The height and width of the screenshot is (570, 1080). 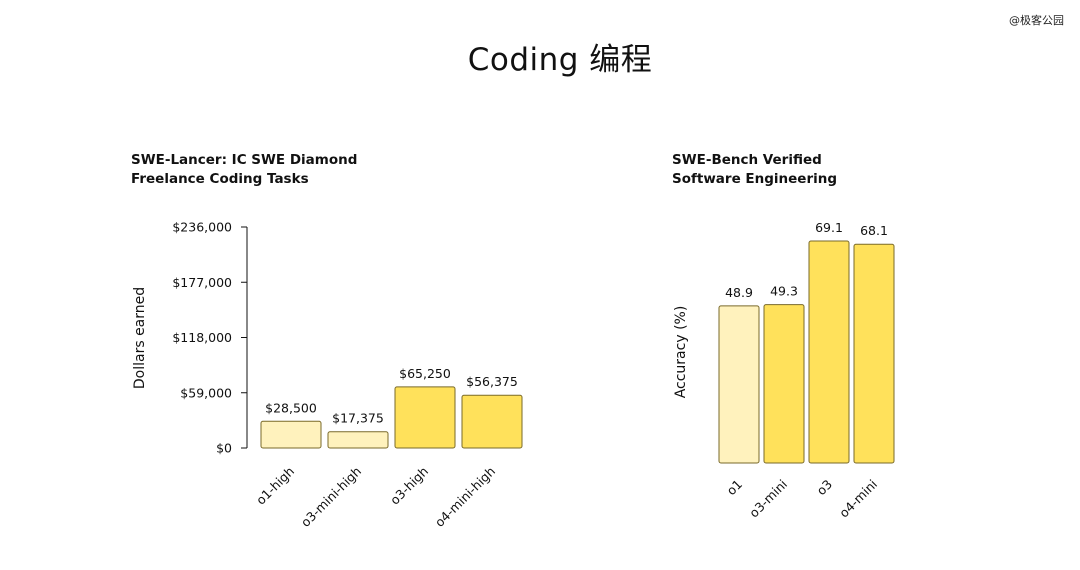 What do you see at coordinates (734, 488) in the screenshot?
I see `x-tick-label: o1` at bounding box center [734, 488].